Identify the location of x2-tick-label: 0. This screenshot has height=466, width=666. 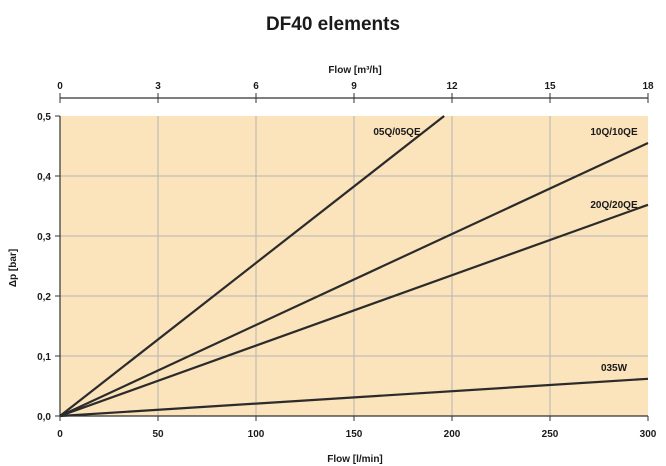
(60, 86).